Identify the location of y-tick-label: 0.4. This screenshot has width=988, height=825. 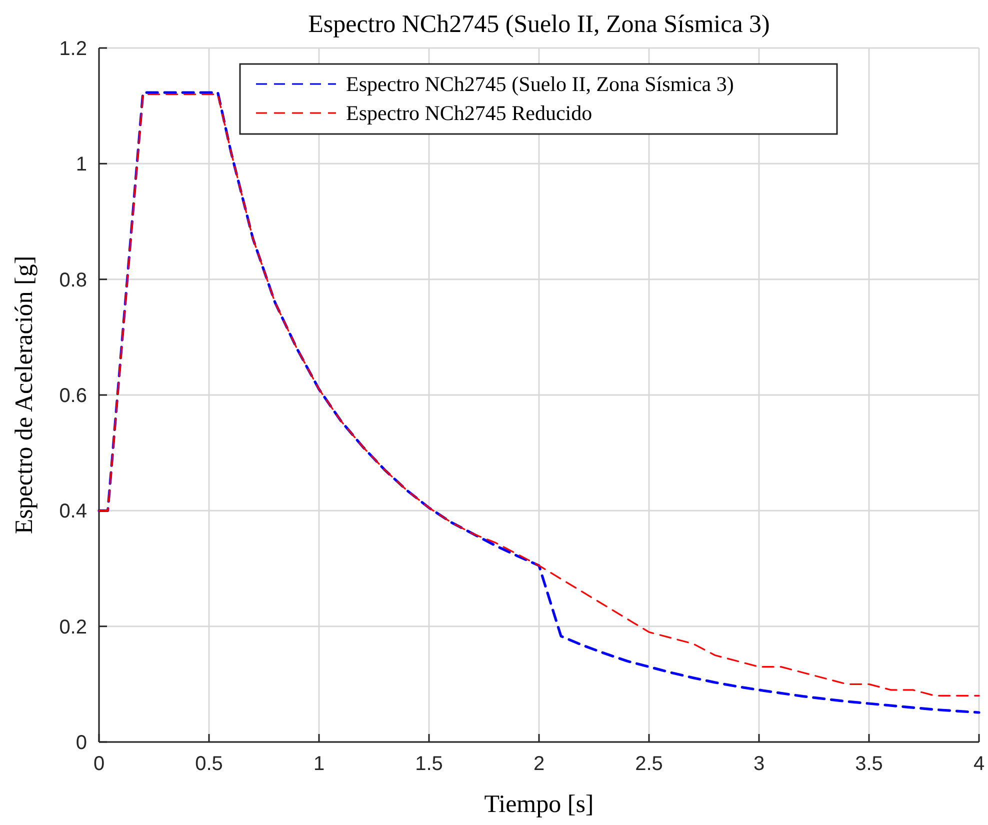
(73, 511).